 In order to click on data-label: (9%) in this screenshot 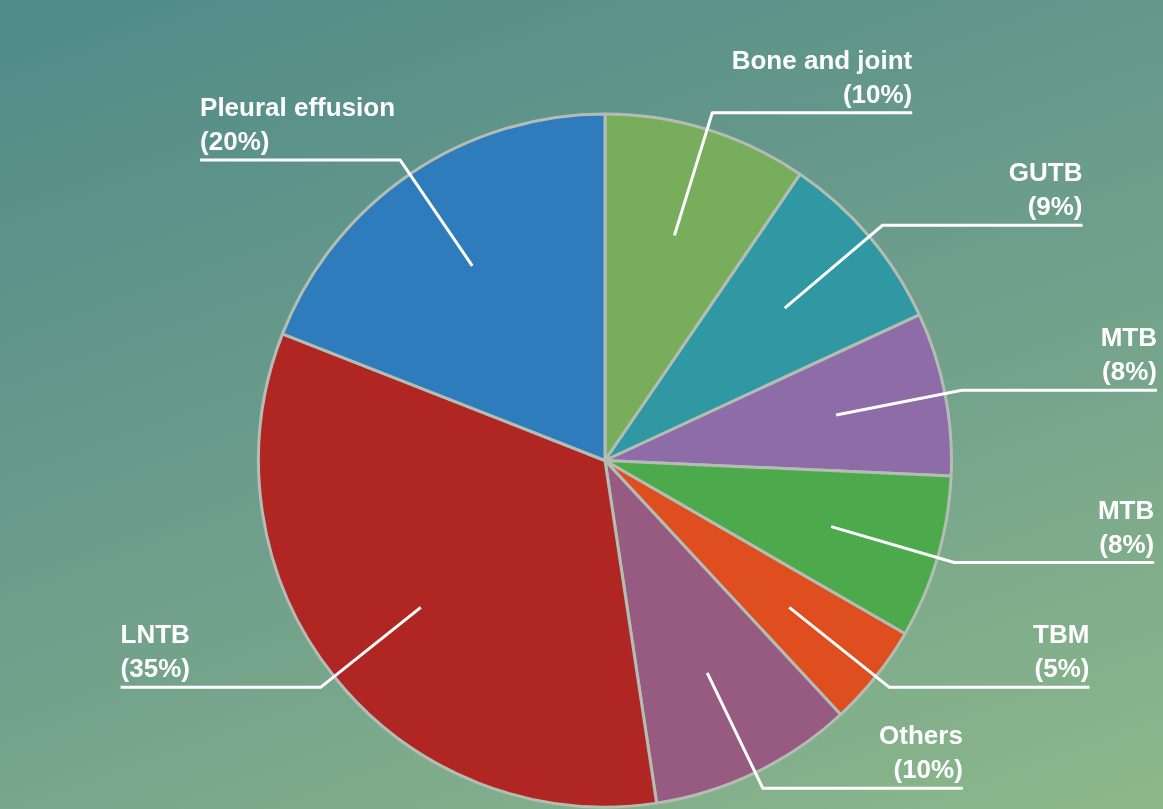, I will do `click(1055, 206)`.